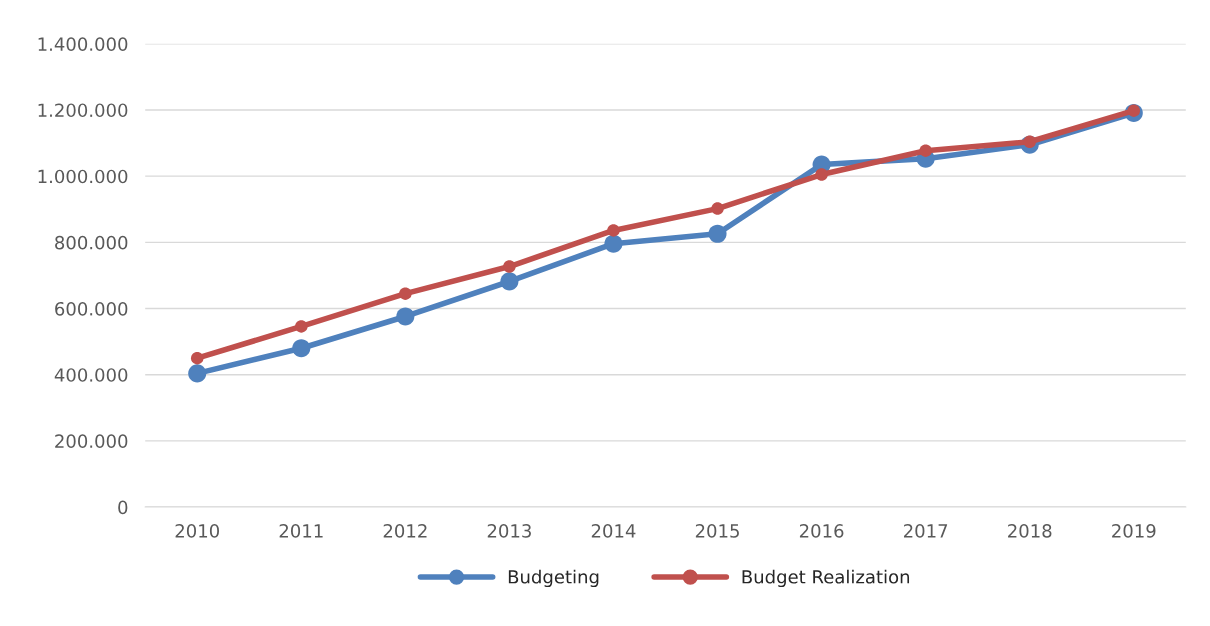 The image size is (1210, 626). What do you see at coordinates (1134, 531) in the screenshot?
I see `x-tick-label: 2019` at bounding box center [1134, 531].